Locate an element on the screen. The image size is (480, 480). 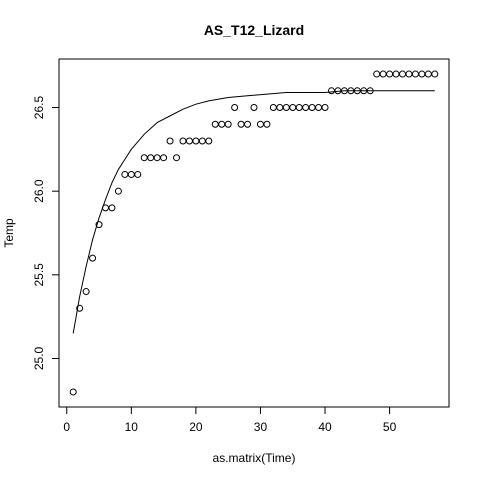
x-tick-label: 40 is located at coordinates (325, 427).